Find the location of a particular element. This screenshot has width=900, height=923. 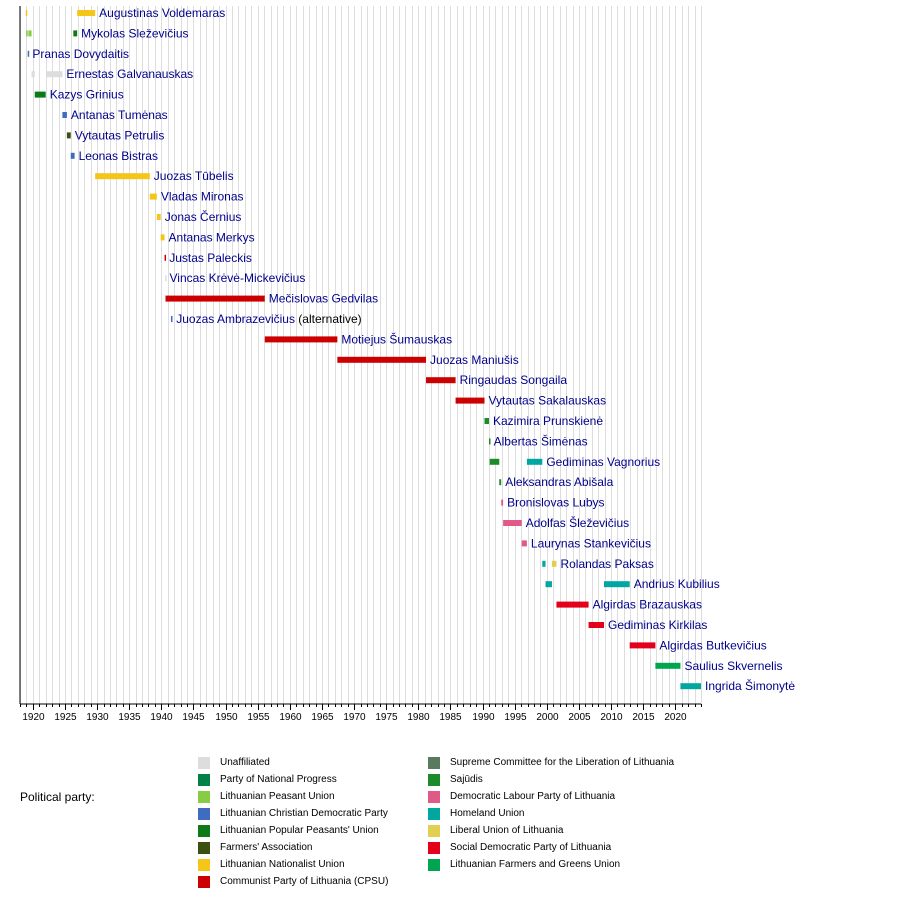

legend-item: Farmers' Association is located at coordinates (255, 850).